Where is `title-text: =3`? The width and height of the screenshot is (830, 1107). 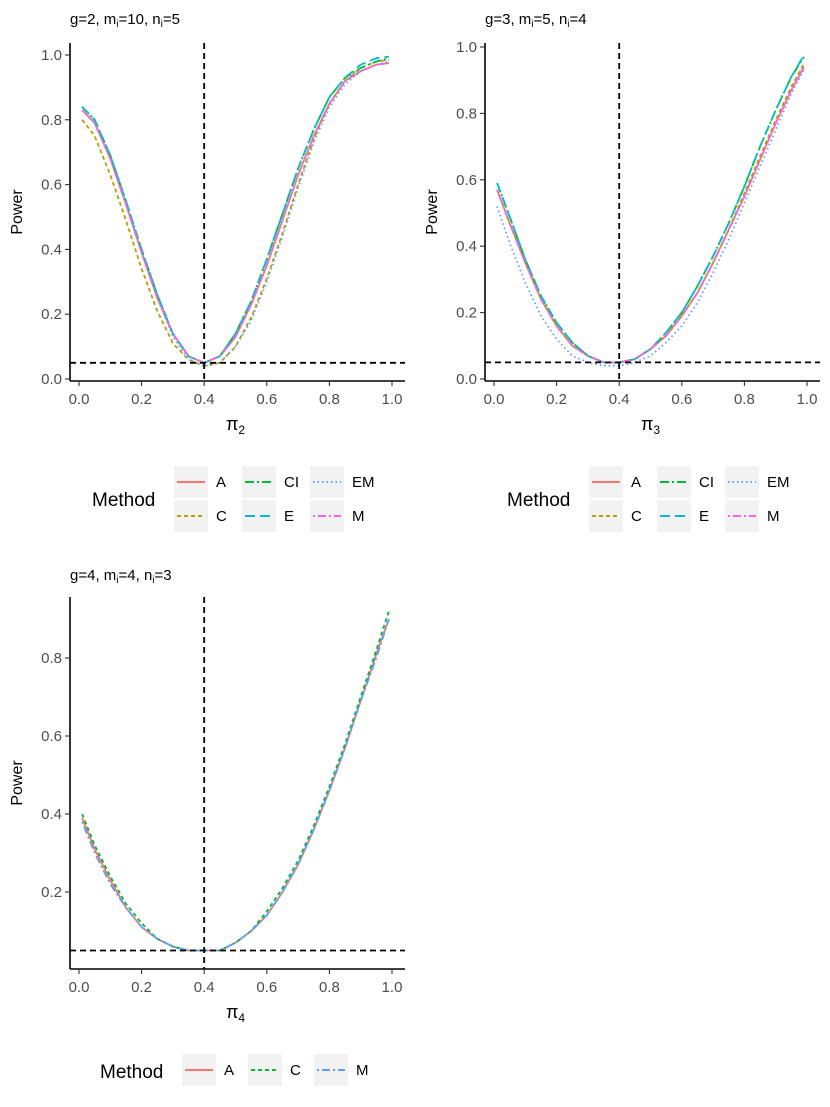 title-text: =3 is located at coordinates (163, 575).